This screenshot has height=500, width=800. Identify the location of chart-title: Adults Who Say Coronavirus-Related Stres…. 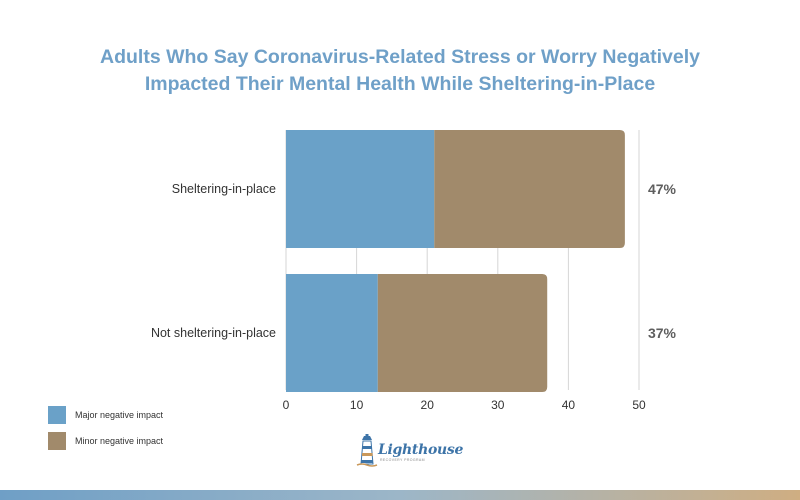
(400, 71).